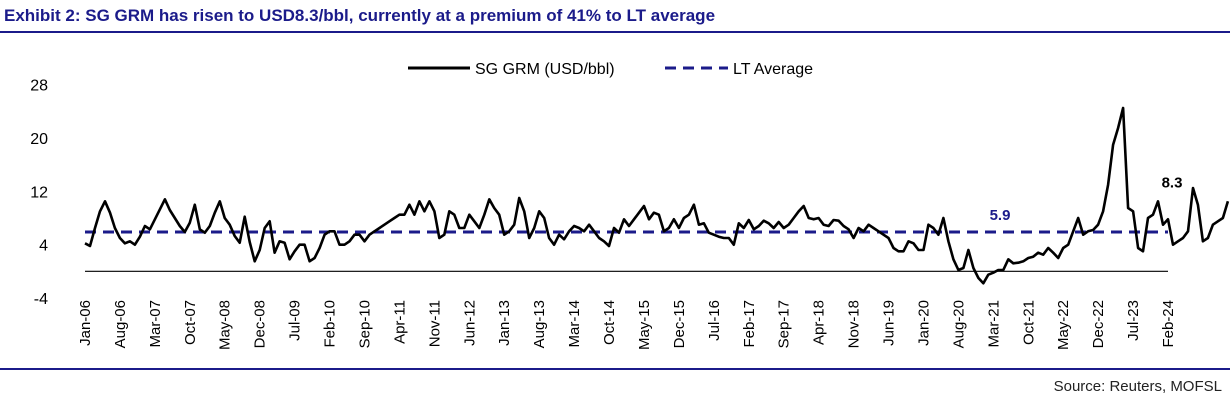 The height and width of the screenshot is (411, 1230). Describe the element at coordinates (1063, 325) in the screenshot. I see `x-tick-label: May-22` at that location.